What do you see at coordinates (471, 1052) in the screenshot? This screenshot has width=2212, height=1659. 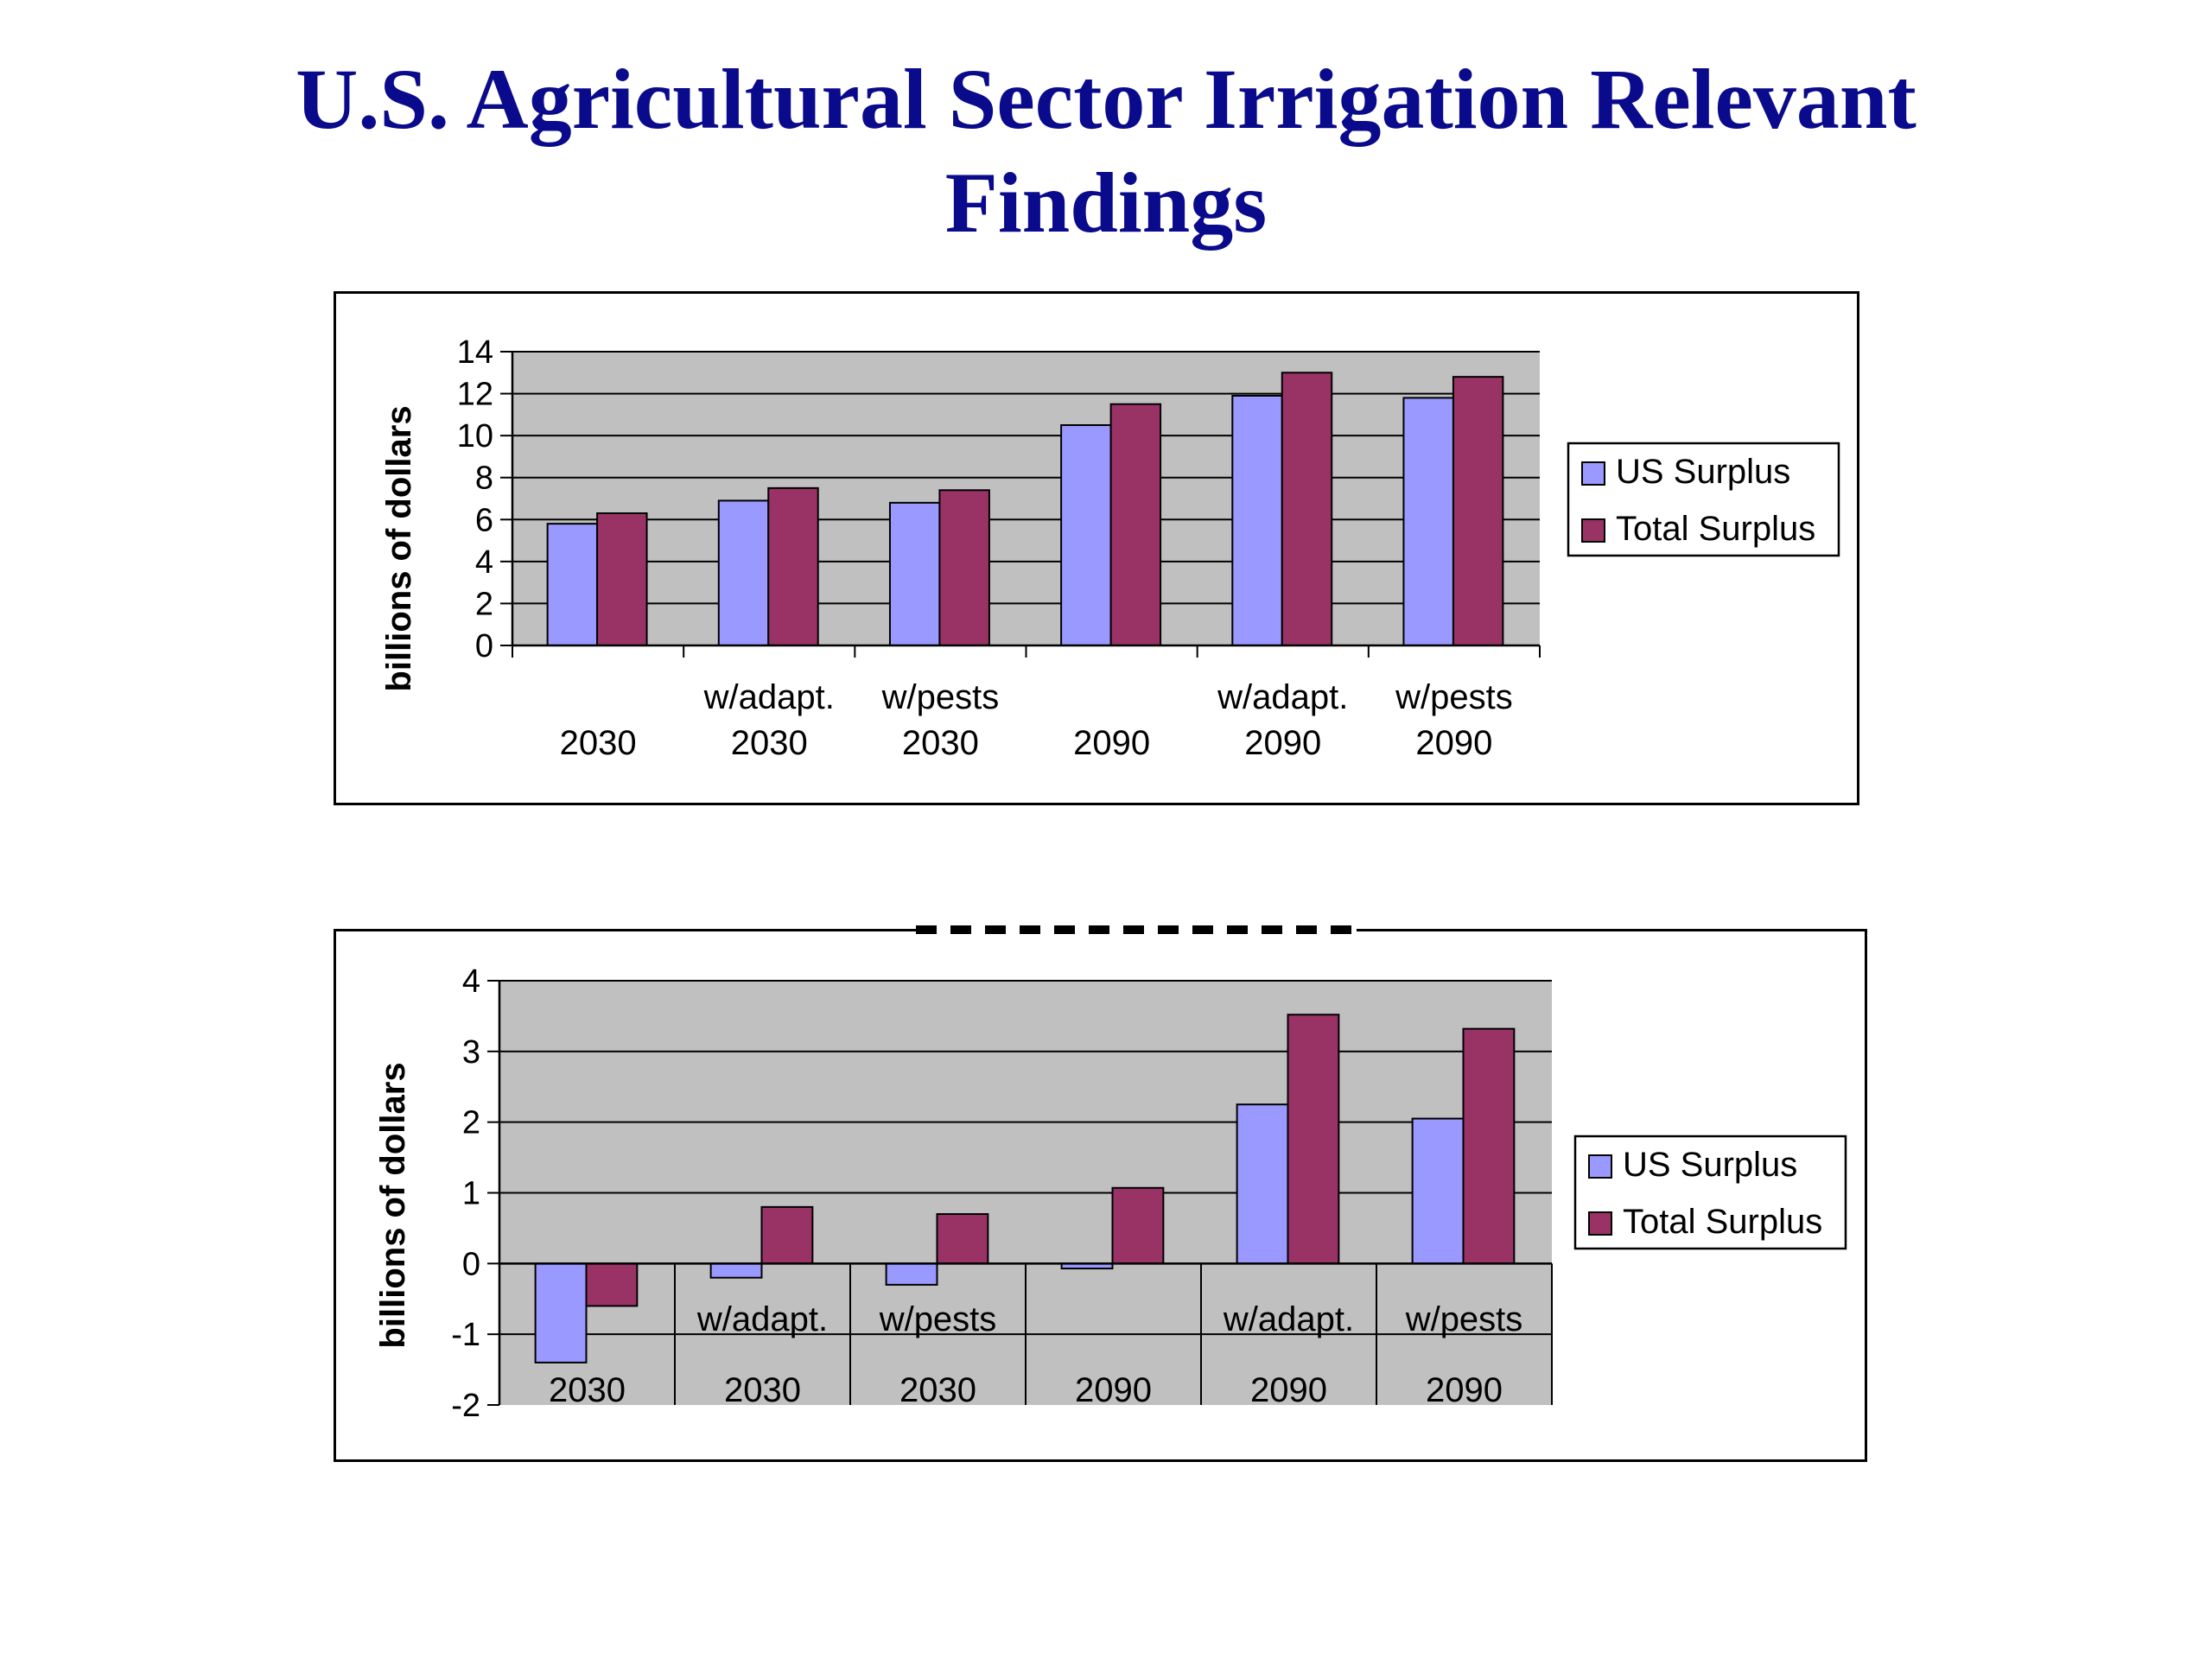 I see `y-tick-label: 3` at bounding box center [471, 1052].